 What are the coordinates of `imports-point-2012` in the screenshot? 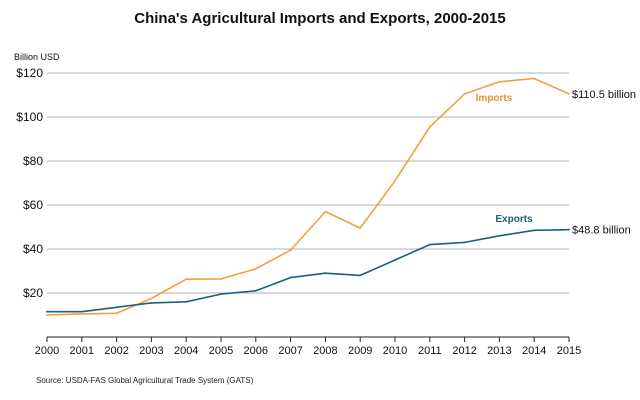 It's located at (464, 94).